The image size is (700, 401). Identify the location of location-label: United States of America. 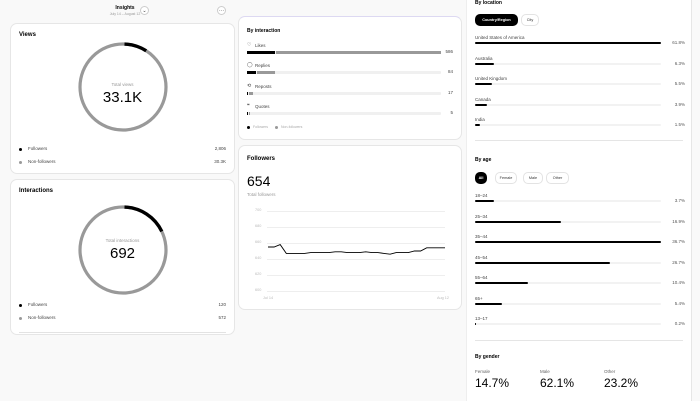
(500, 37).